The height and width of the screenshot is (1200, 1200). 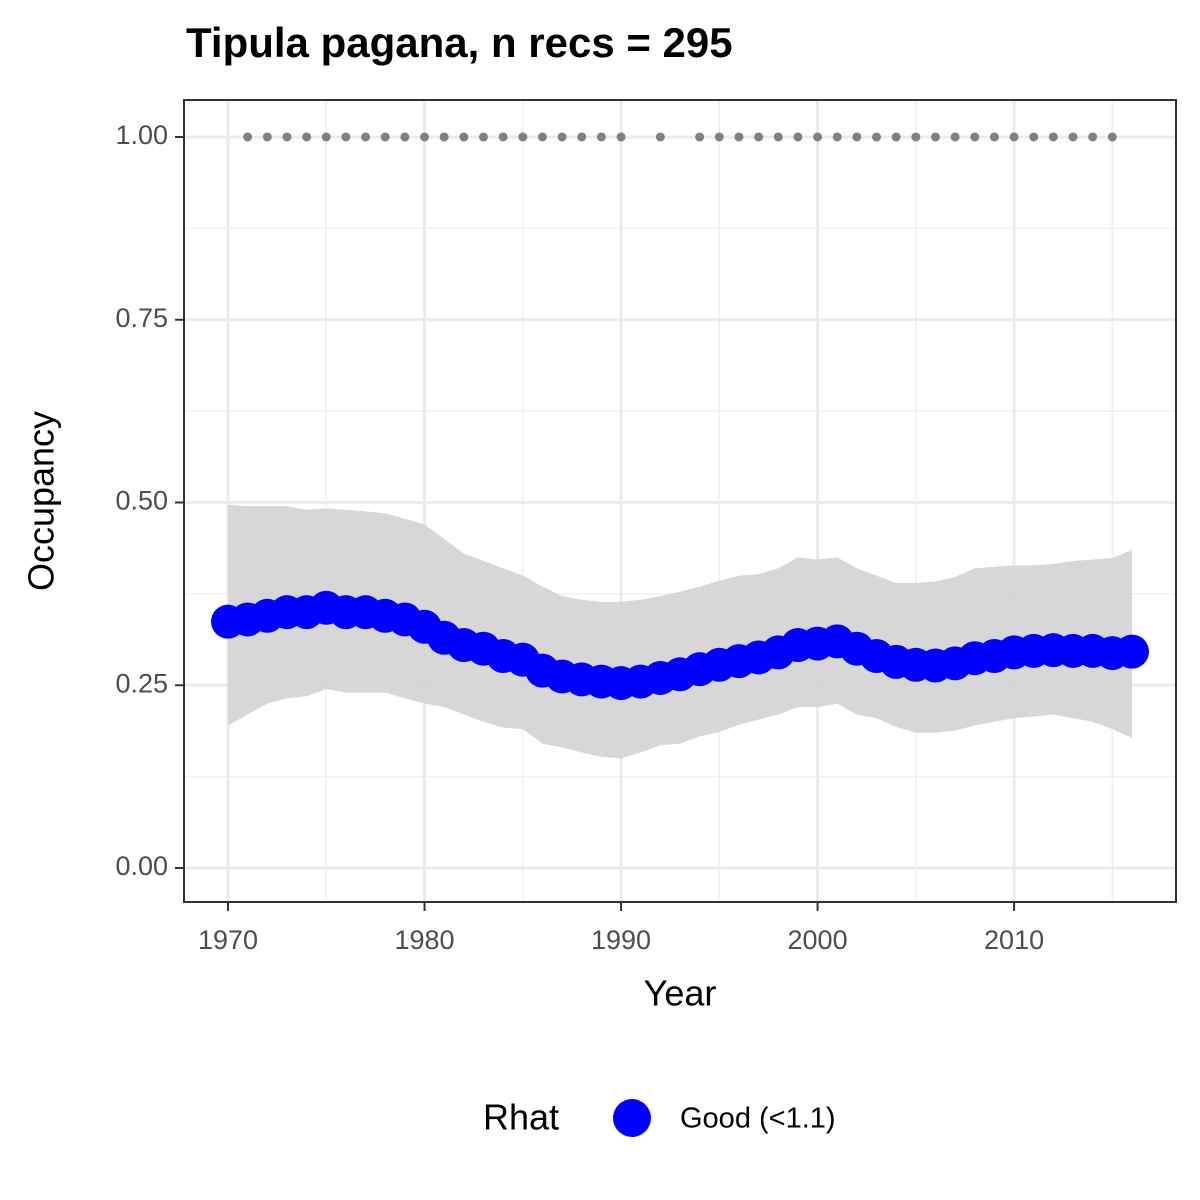 I want to click on x-tick-label: 1990, so click(x=621, y=940).